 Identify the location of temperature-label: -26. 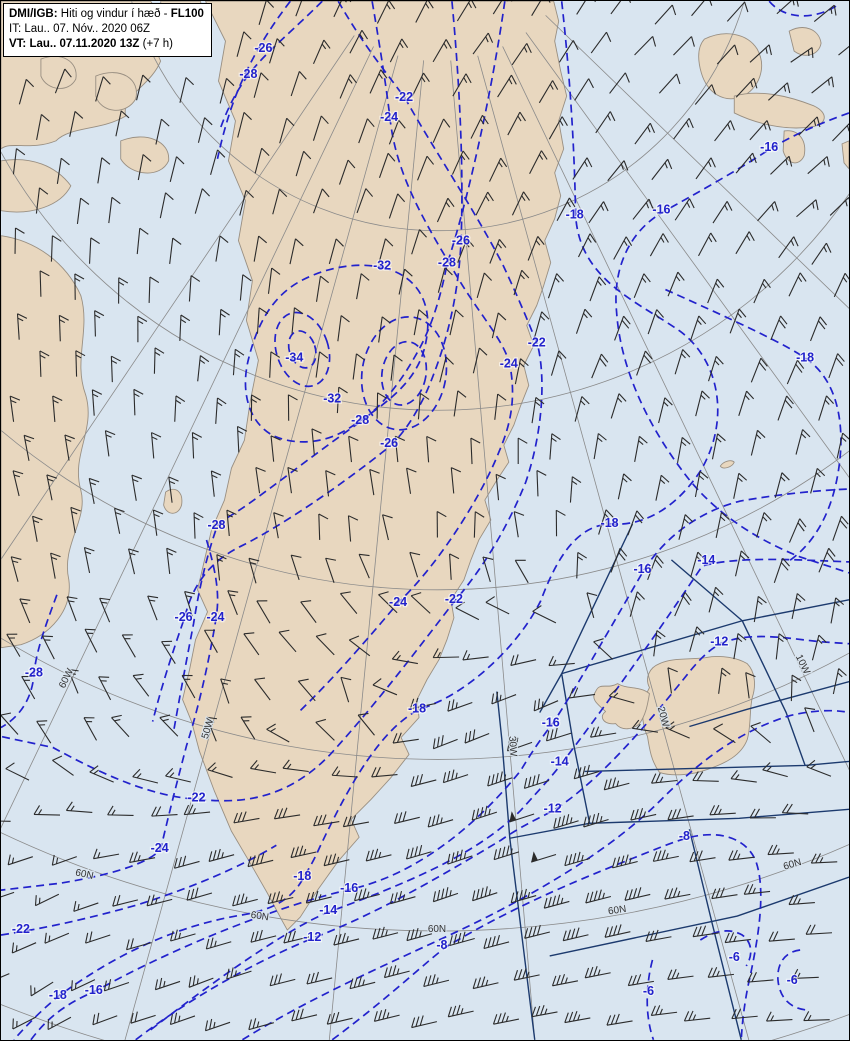
(263, 48).